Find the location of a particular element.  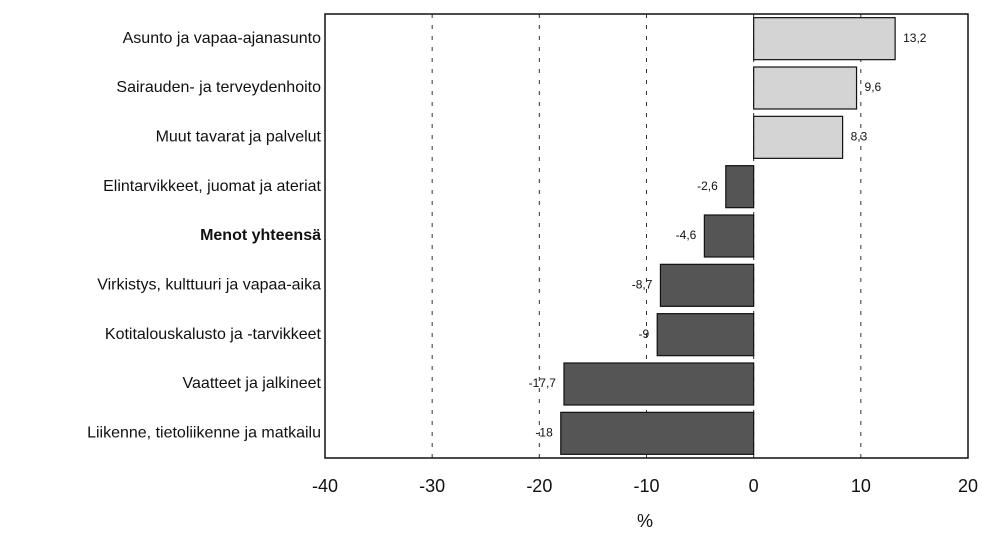

value-label: -4,6 is located at coordinates (686, 235).